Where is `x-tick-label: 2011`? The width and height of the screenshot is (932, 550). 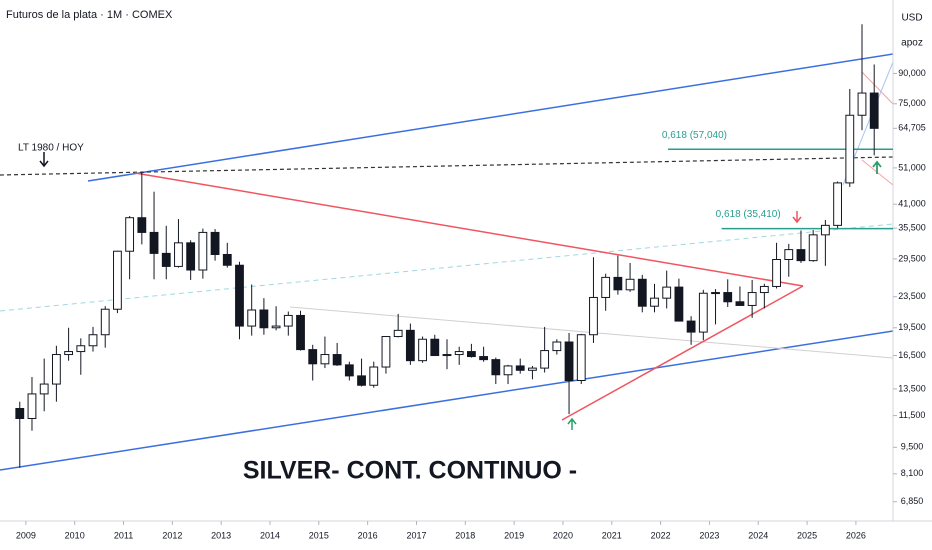
x-tick-label: 2011 is located at coordinates (123, 535).